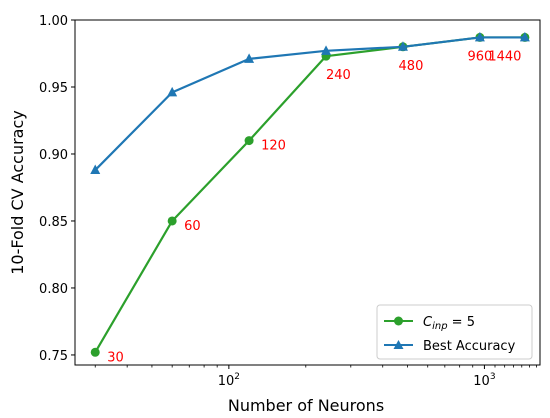 The width and height of the screenshot is (550, 418). I want to click on legend-label-cinp: Cinp = 5, so click(449, 323).